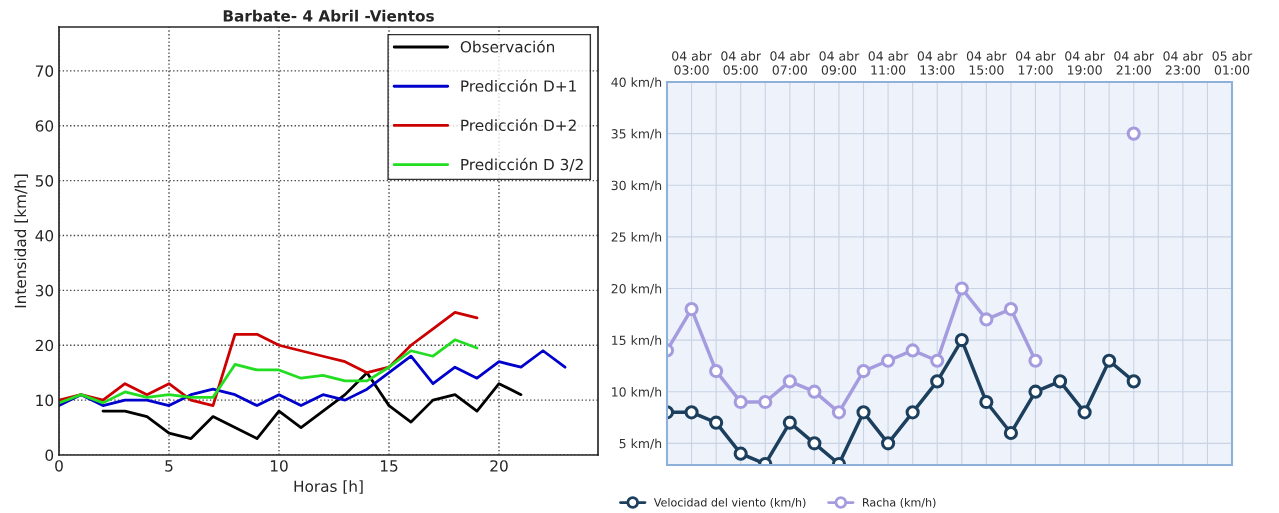 This screenshot has width=1279, height=513. What do you see at coordinates (389, 466) in the screenshot?
I see `x-tick-label: 15` at bounding box center [389, 466].